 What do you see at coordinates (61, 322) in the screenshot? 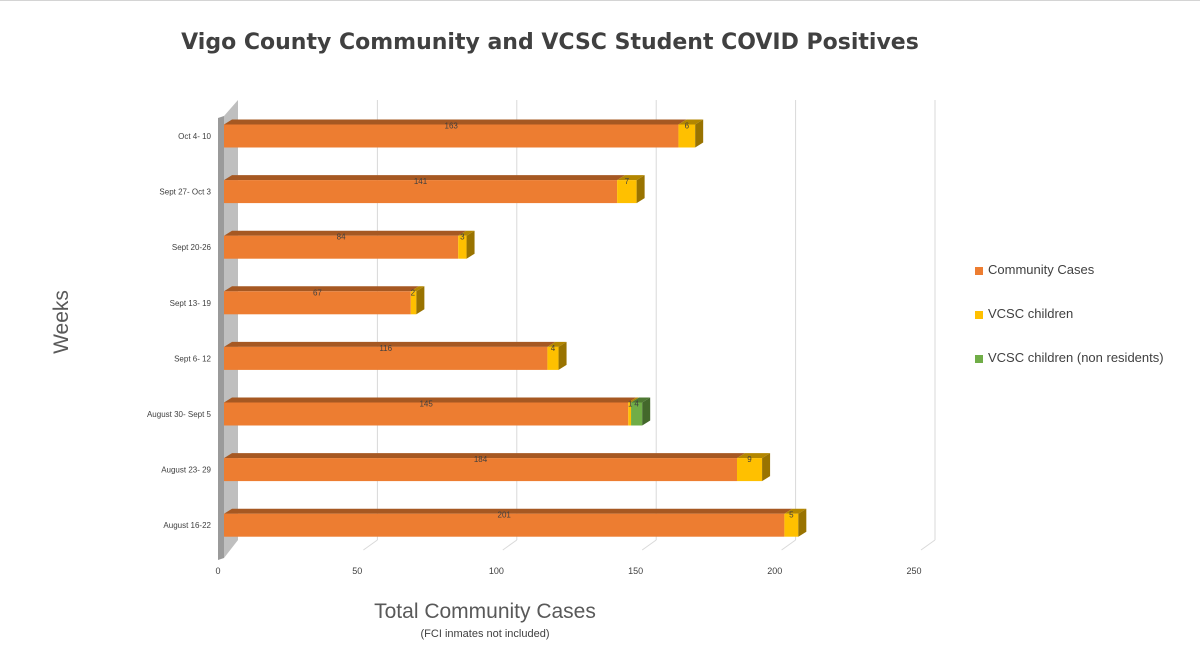
I see `y-axis-title: Weeks` at bounding box center [61, 322].